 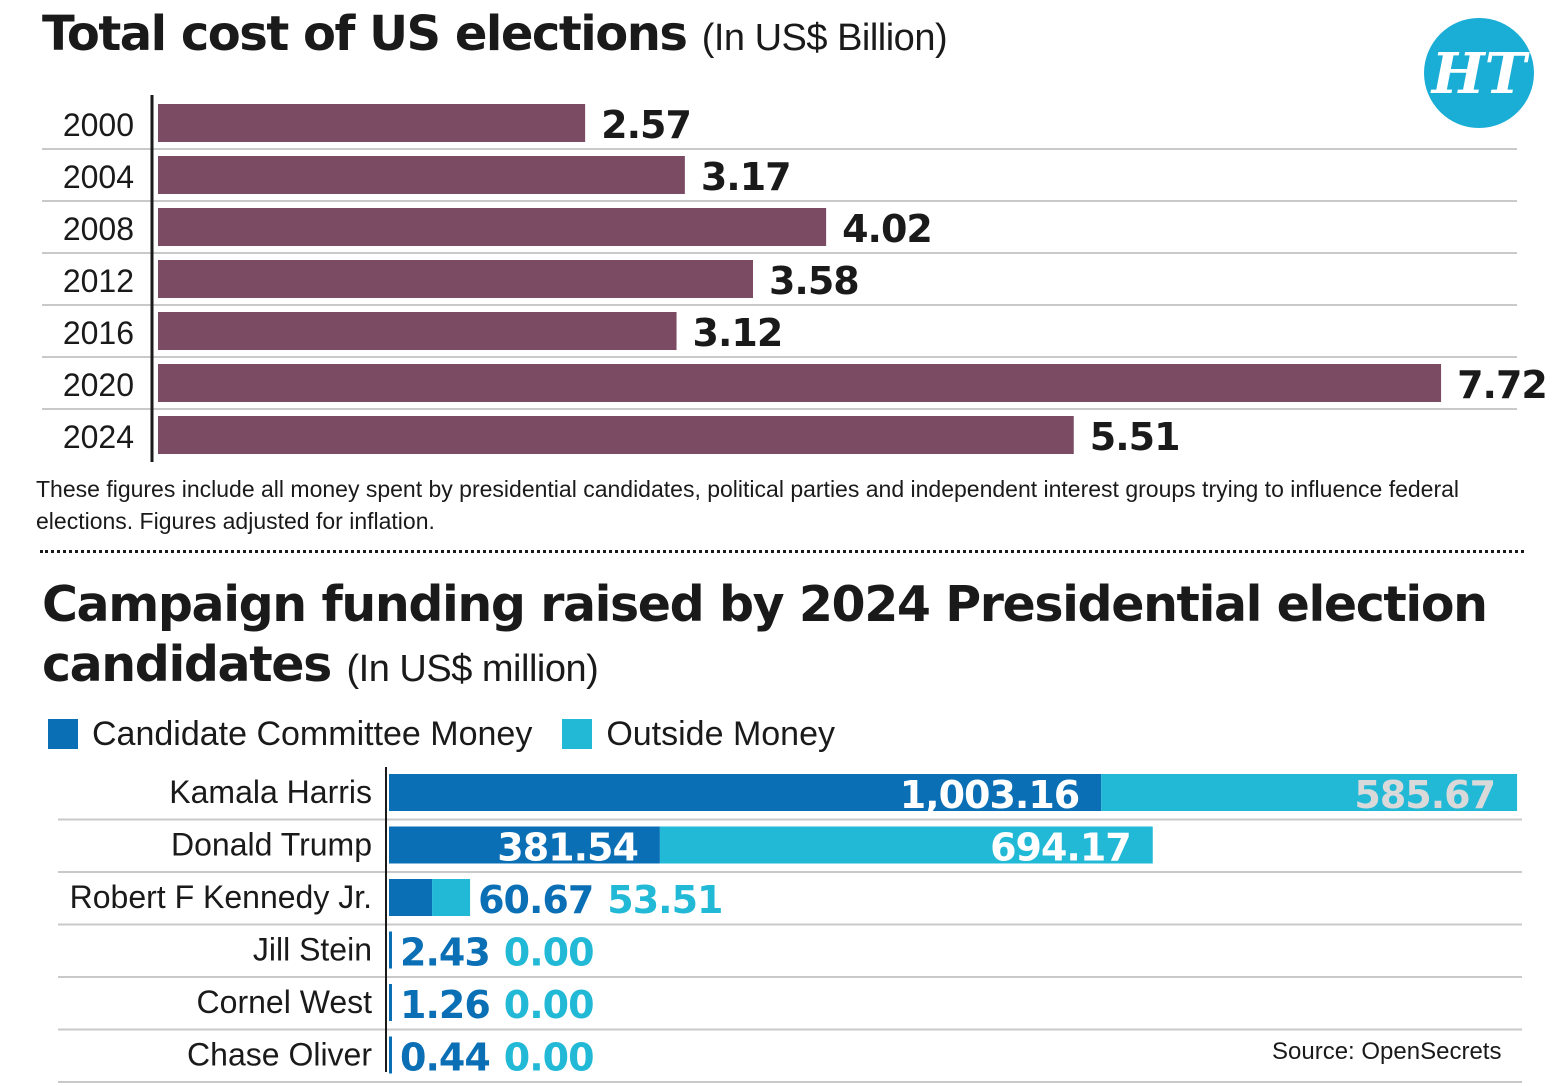 What do you see at coordinates (1502, 385) in the screenshot?
I see `cost-value-label: 7.72` at bounding box center [1502, 385].